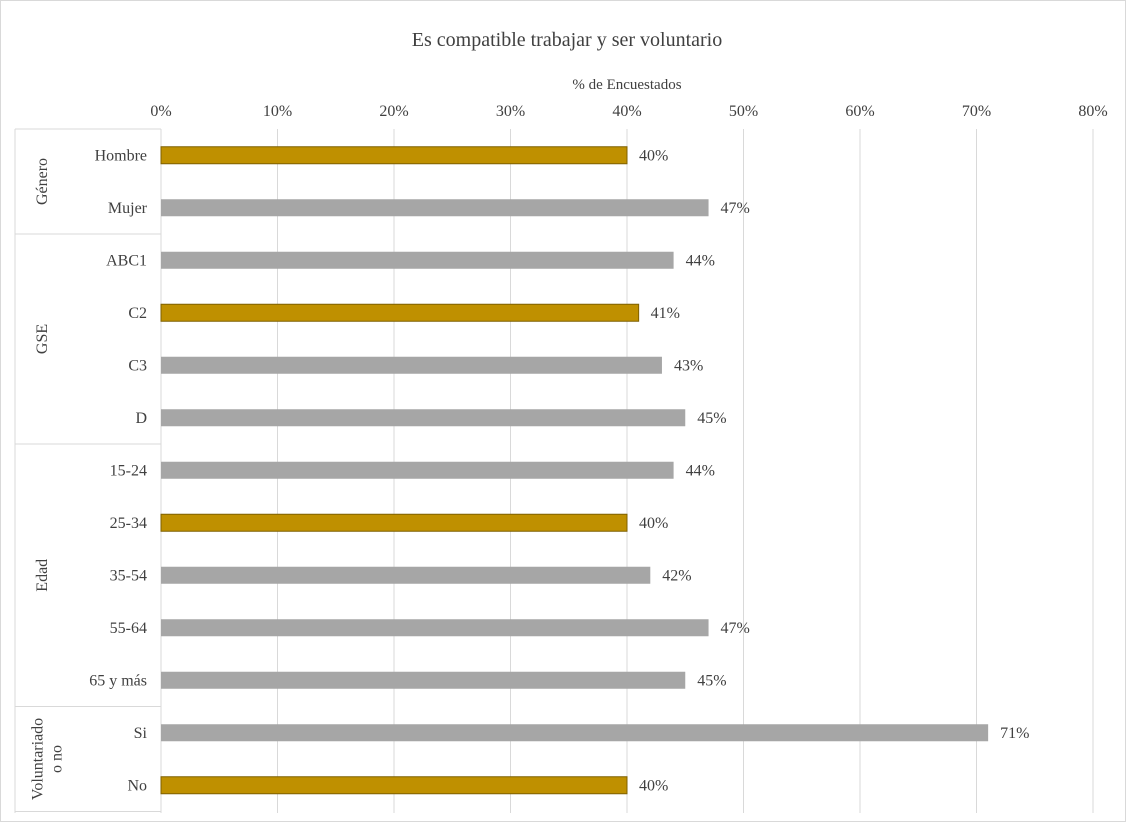  I want to click on bar-mujer, so click(435, 208).